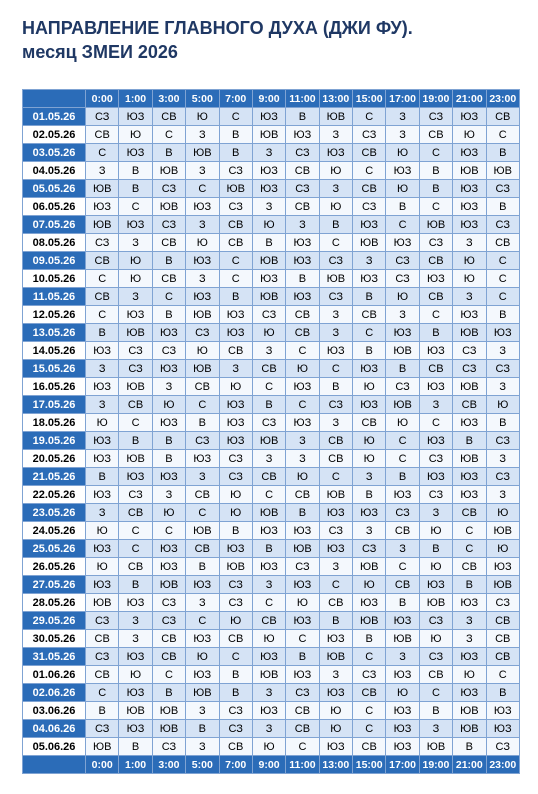 The image size is (538, 794). I want to click on table-row: 04.06.26 СЗ ЮЗ ЮВ В СЗ З СВ Ю С ЮЗ З ЮВ ЮЗ, so click(271, 728).